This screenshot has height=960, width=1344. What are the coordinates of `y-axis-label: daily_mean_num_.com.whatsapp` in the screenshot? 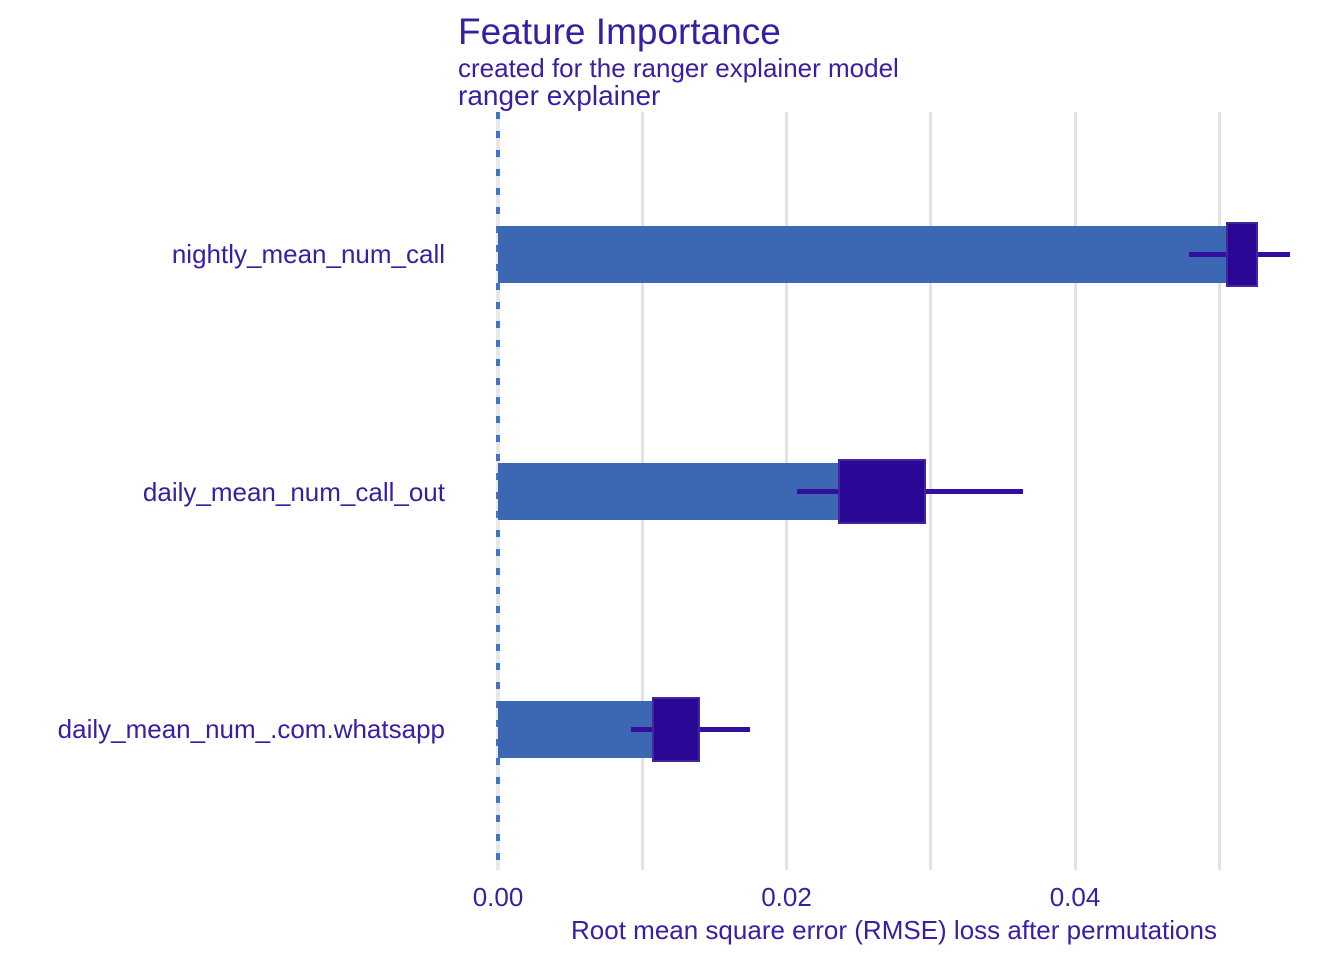 It's located at (251, 729).